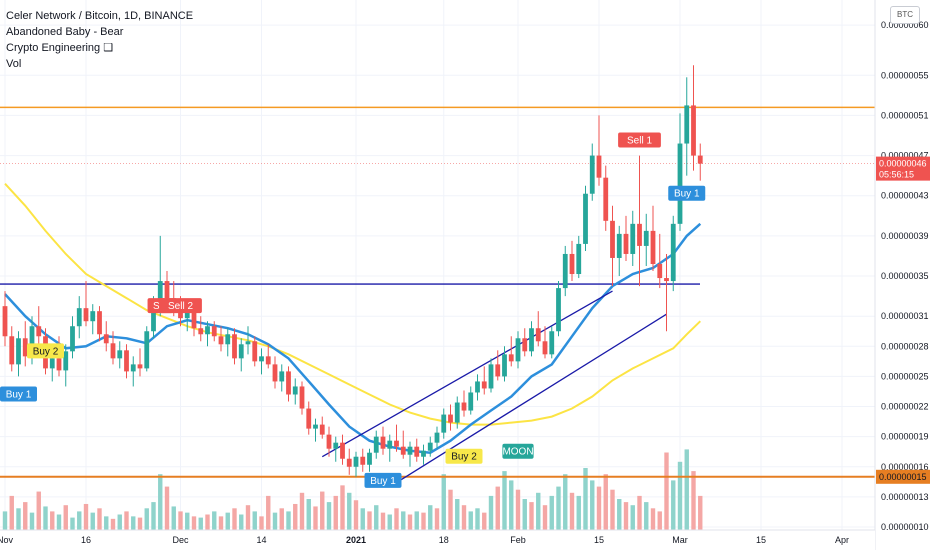  What do you see at coordinates (905, 467) in the screenshot?
I see `price-tick-label: 0.00000016` at bounding box center [905, 467].